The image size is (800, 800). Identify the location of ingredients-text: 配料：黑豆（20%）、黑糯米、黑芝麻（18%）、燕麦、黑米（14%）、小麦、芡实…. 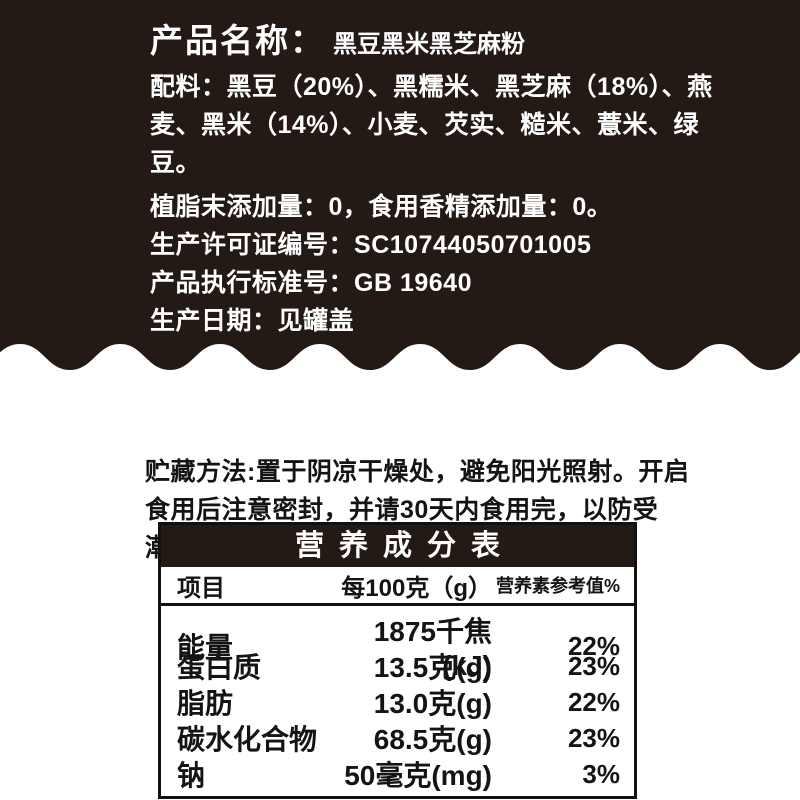
(431, 125).